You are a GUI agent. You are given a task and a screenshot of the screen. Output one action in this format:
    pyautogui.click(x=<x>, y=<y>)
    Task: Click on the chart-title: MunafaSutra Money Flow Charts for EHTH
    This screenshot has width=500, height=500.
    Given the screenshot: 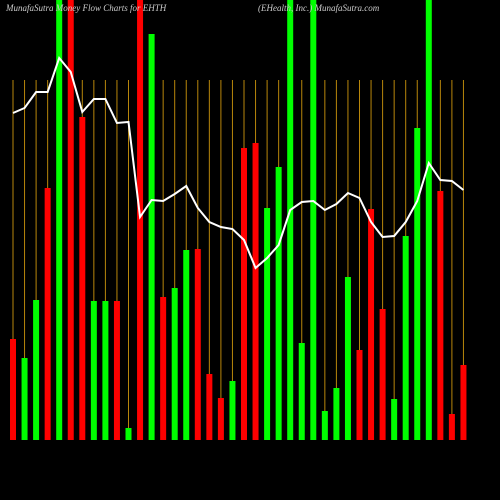 What is the action you would take?
    pyautogui.click(x=86, y=8)
    